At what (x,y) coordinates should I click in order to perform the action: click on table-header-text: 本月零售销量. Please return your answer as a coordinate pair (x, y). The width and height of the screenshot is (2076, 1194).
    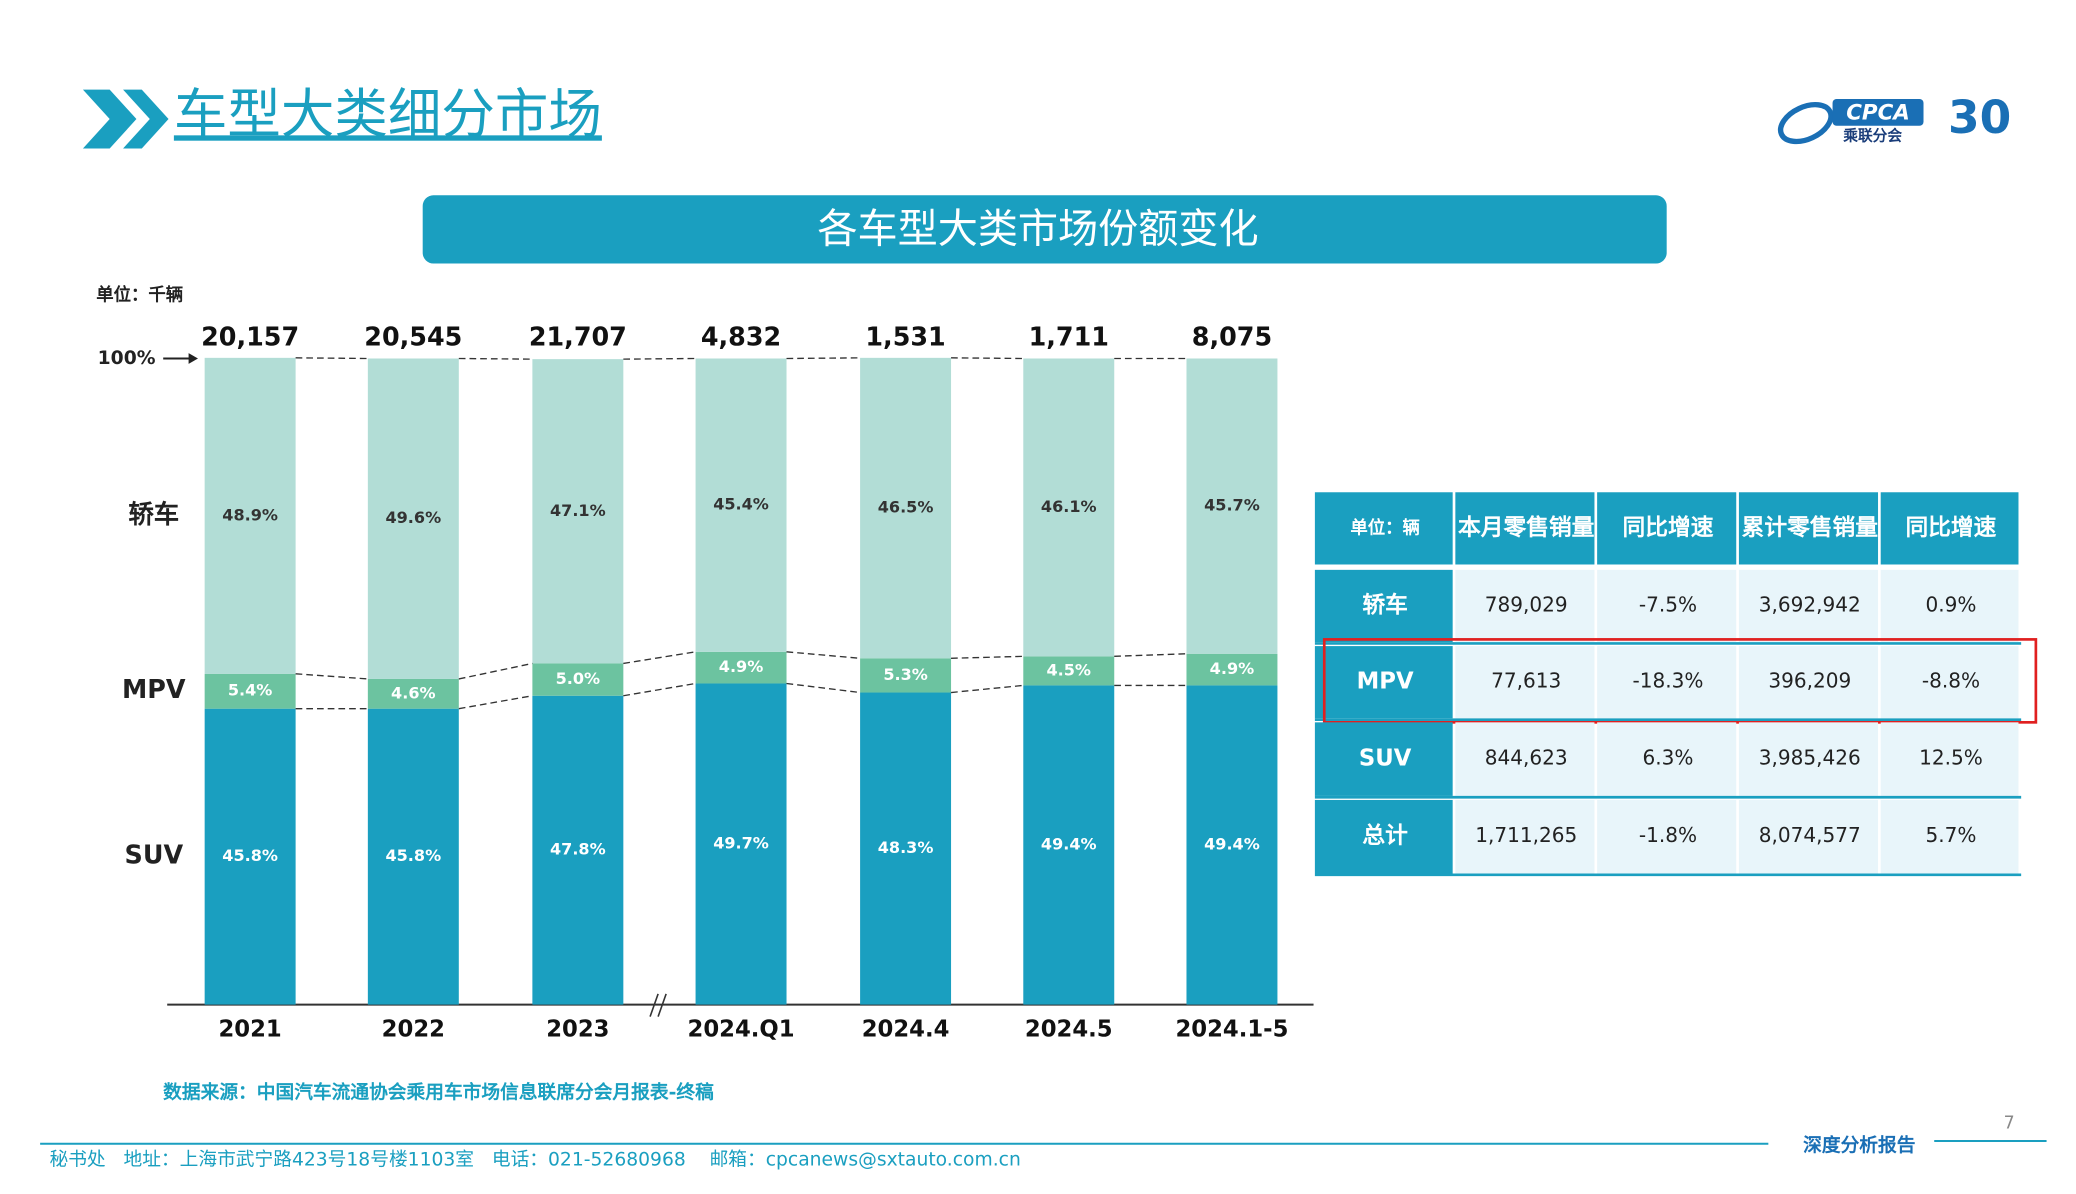
    Looking at the image, I should click on (1526, 527).